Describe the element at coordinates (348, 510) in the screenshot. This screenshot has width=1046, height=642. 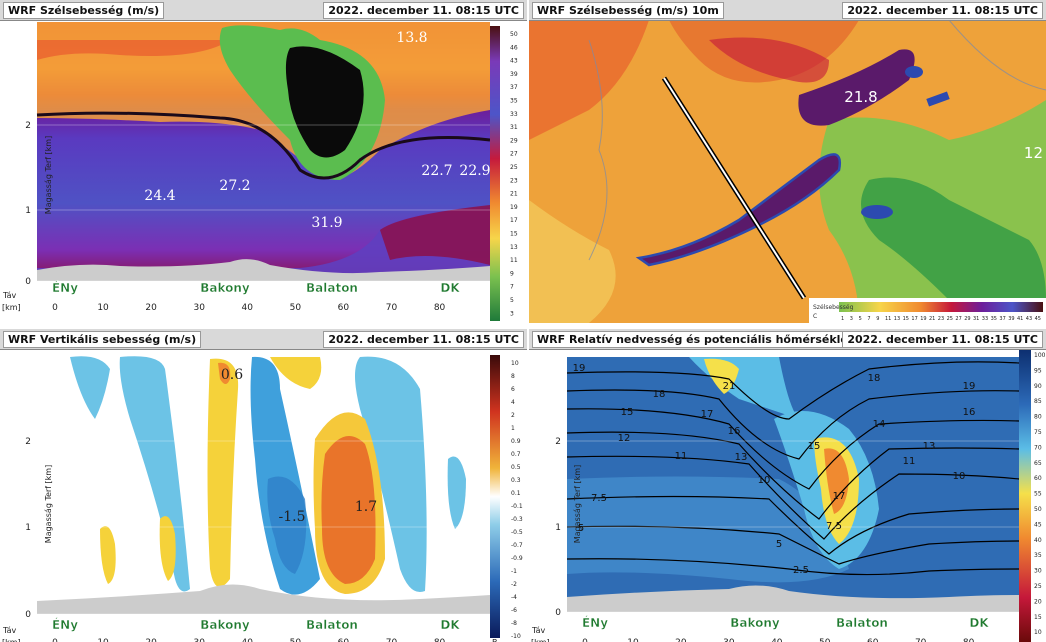
I see `updraft-core` at that location.